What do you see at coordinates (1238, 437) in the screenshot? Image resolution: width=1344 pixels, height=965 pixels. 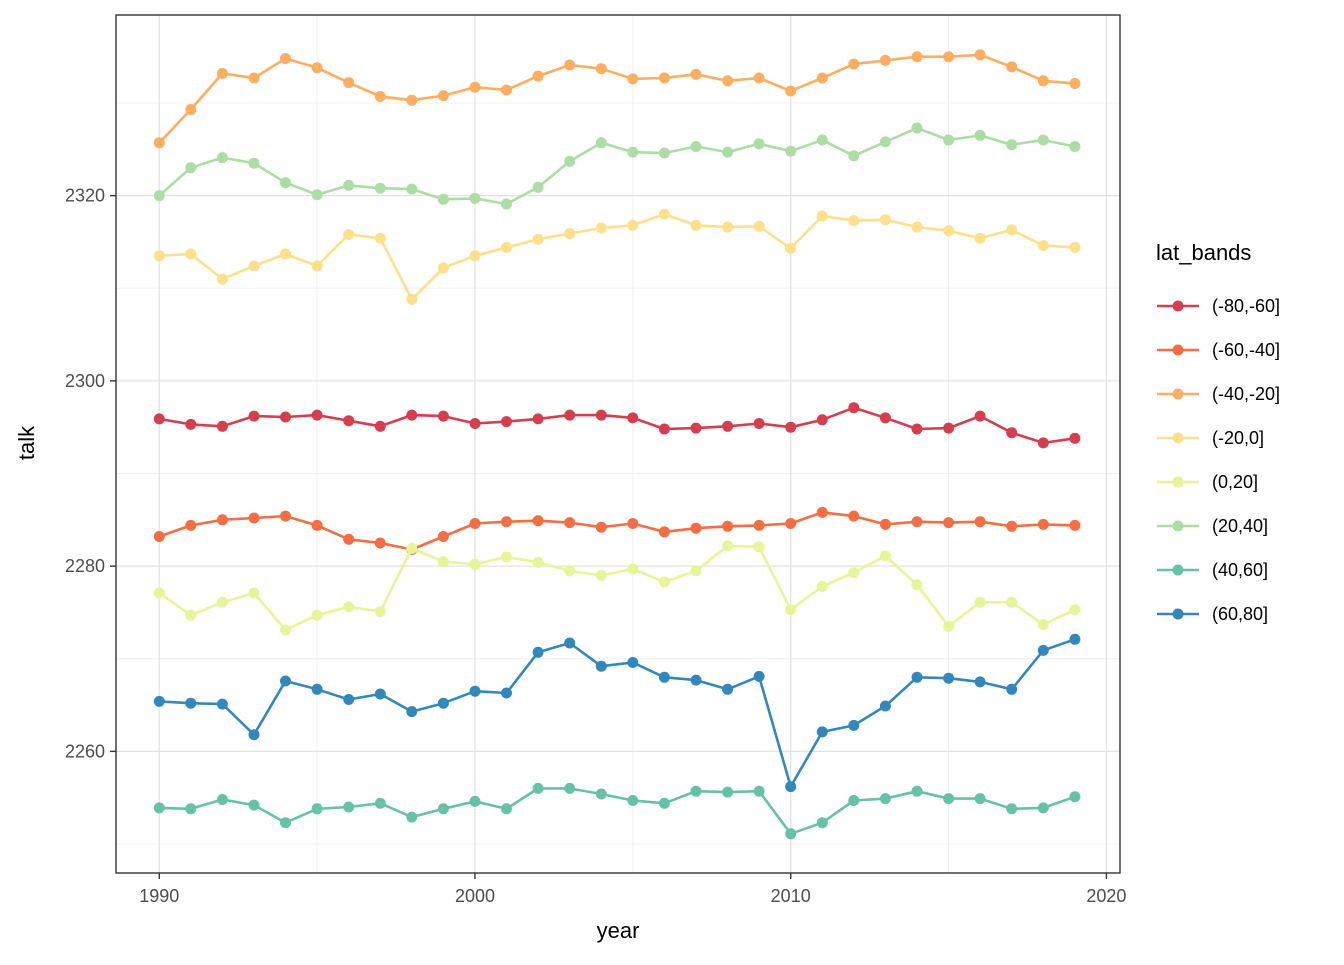 I see `legend-item-label: (-20,0]` at bounding box center [1238, 437].